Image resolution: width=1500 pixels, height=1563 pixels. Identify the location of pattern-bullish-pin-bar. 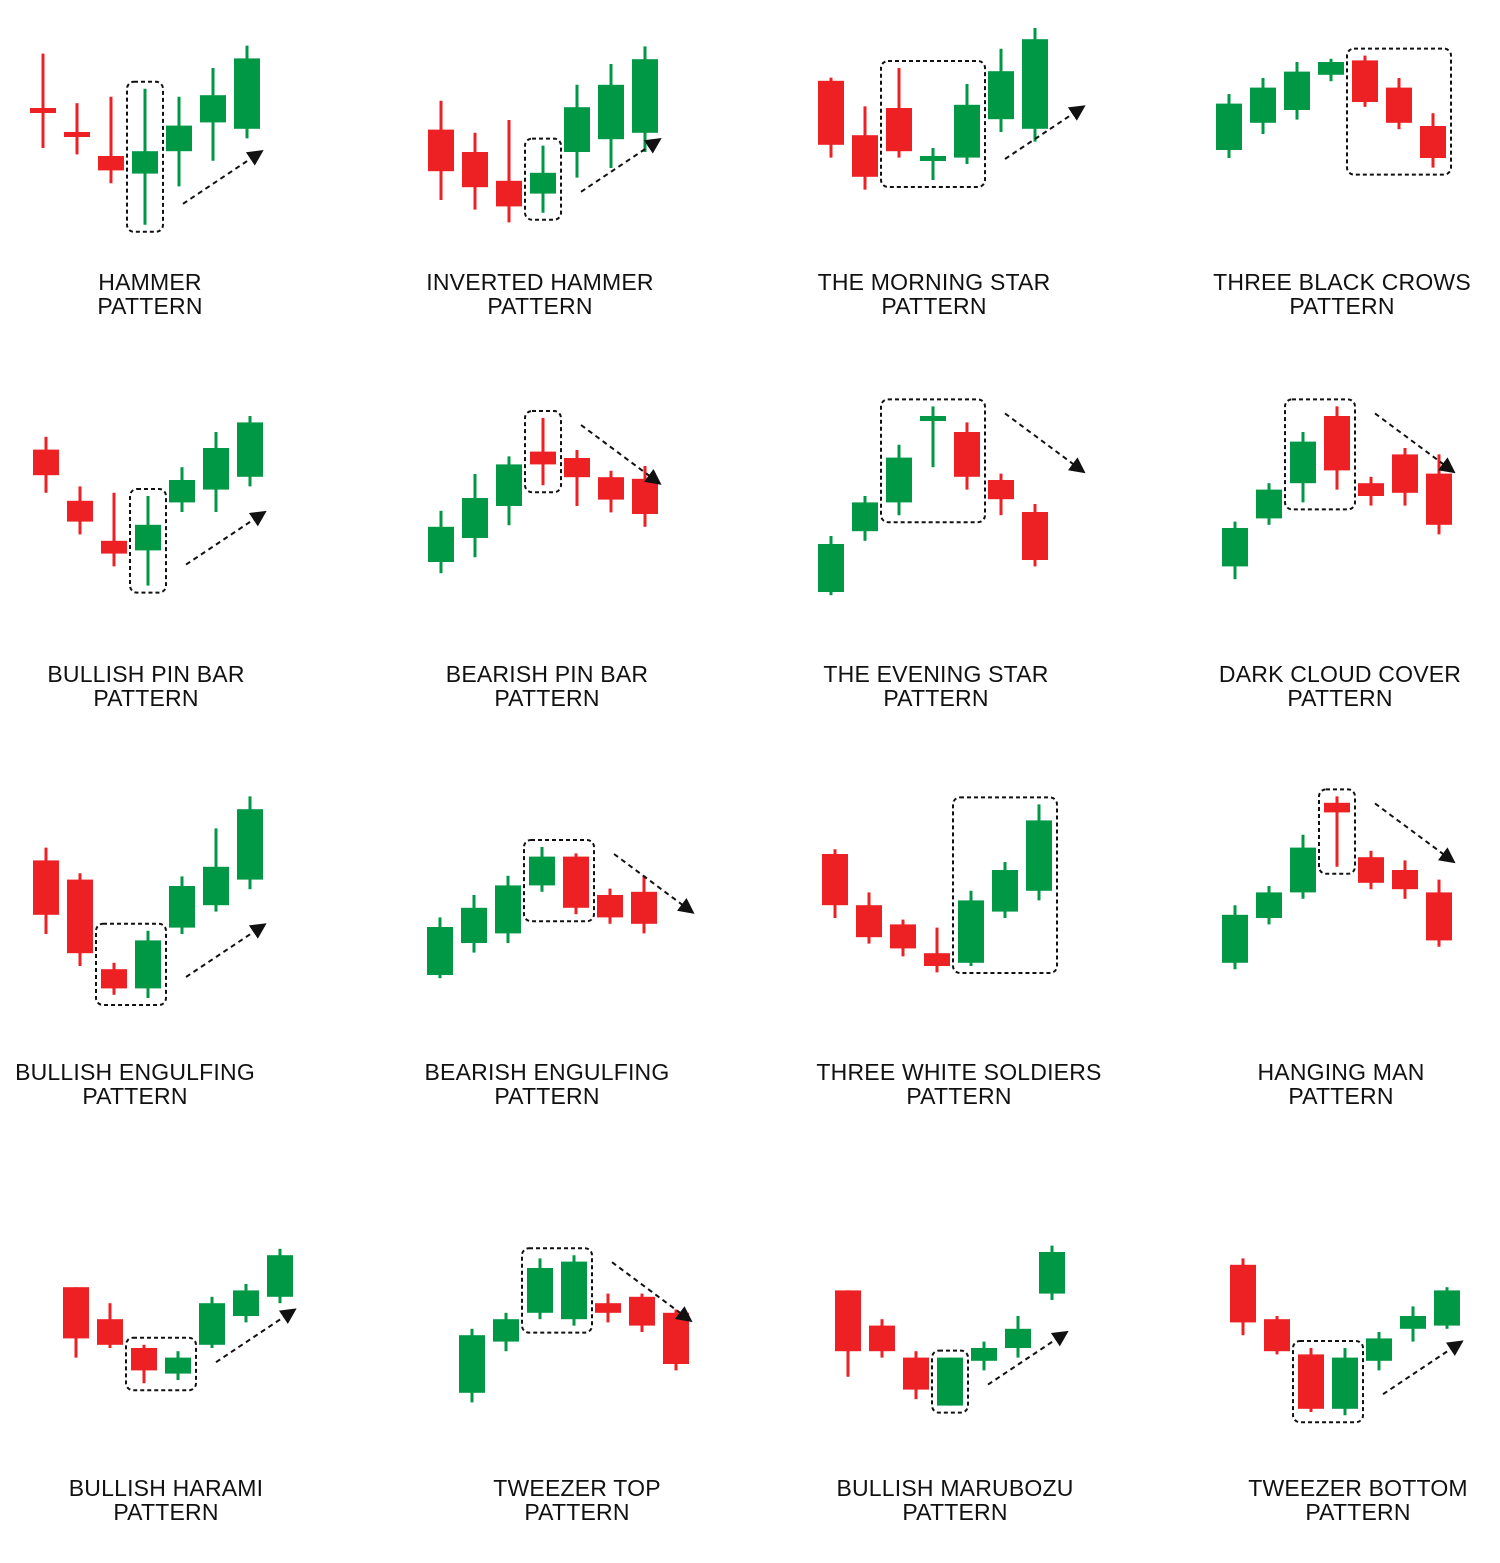
(150, 505).